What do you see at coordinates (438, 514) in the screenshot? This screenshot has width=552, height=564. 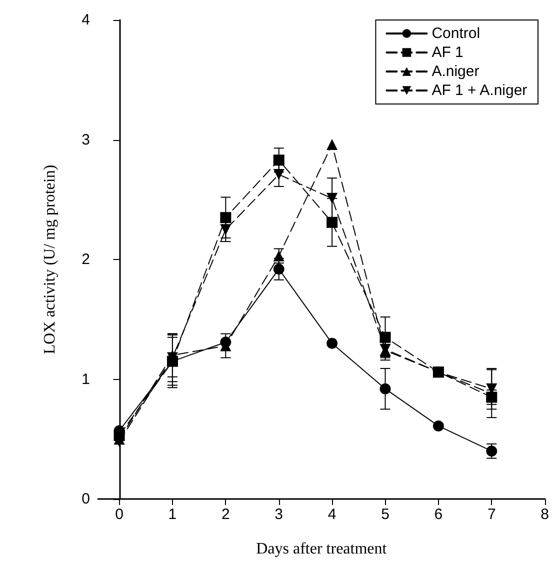 I see `x-tick-label: 6` at bounding box center [438, 514].